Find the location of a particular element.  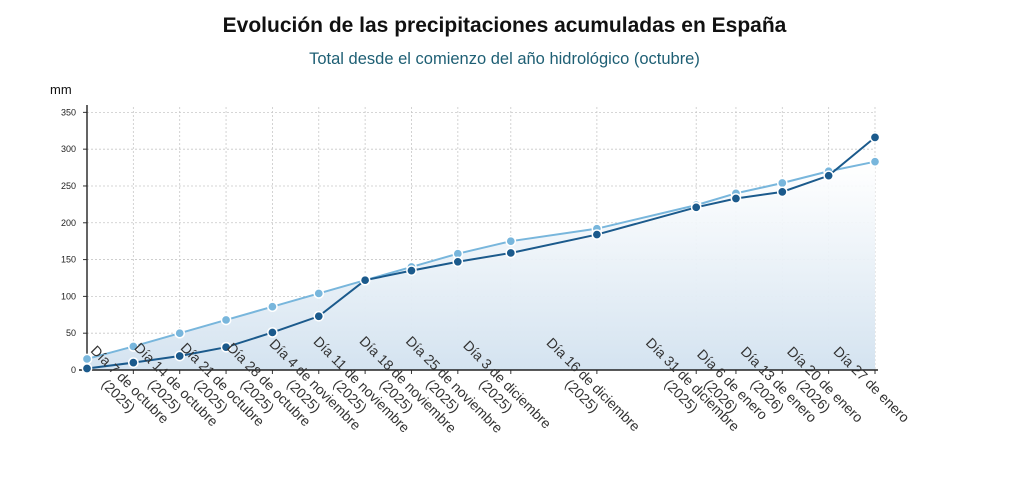

y-tick-label: 350 is located at coordinates (68, 112).